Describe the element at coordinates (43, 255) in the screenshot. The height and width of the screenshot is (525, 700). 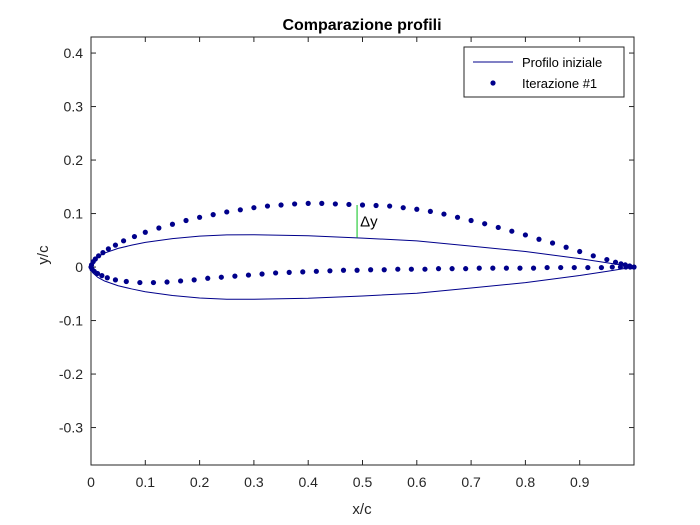
I see `y-axis-label: y/c` at that location.